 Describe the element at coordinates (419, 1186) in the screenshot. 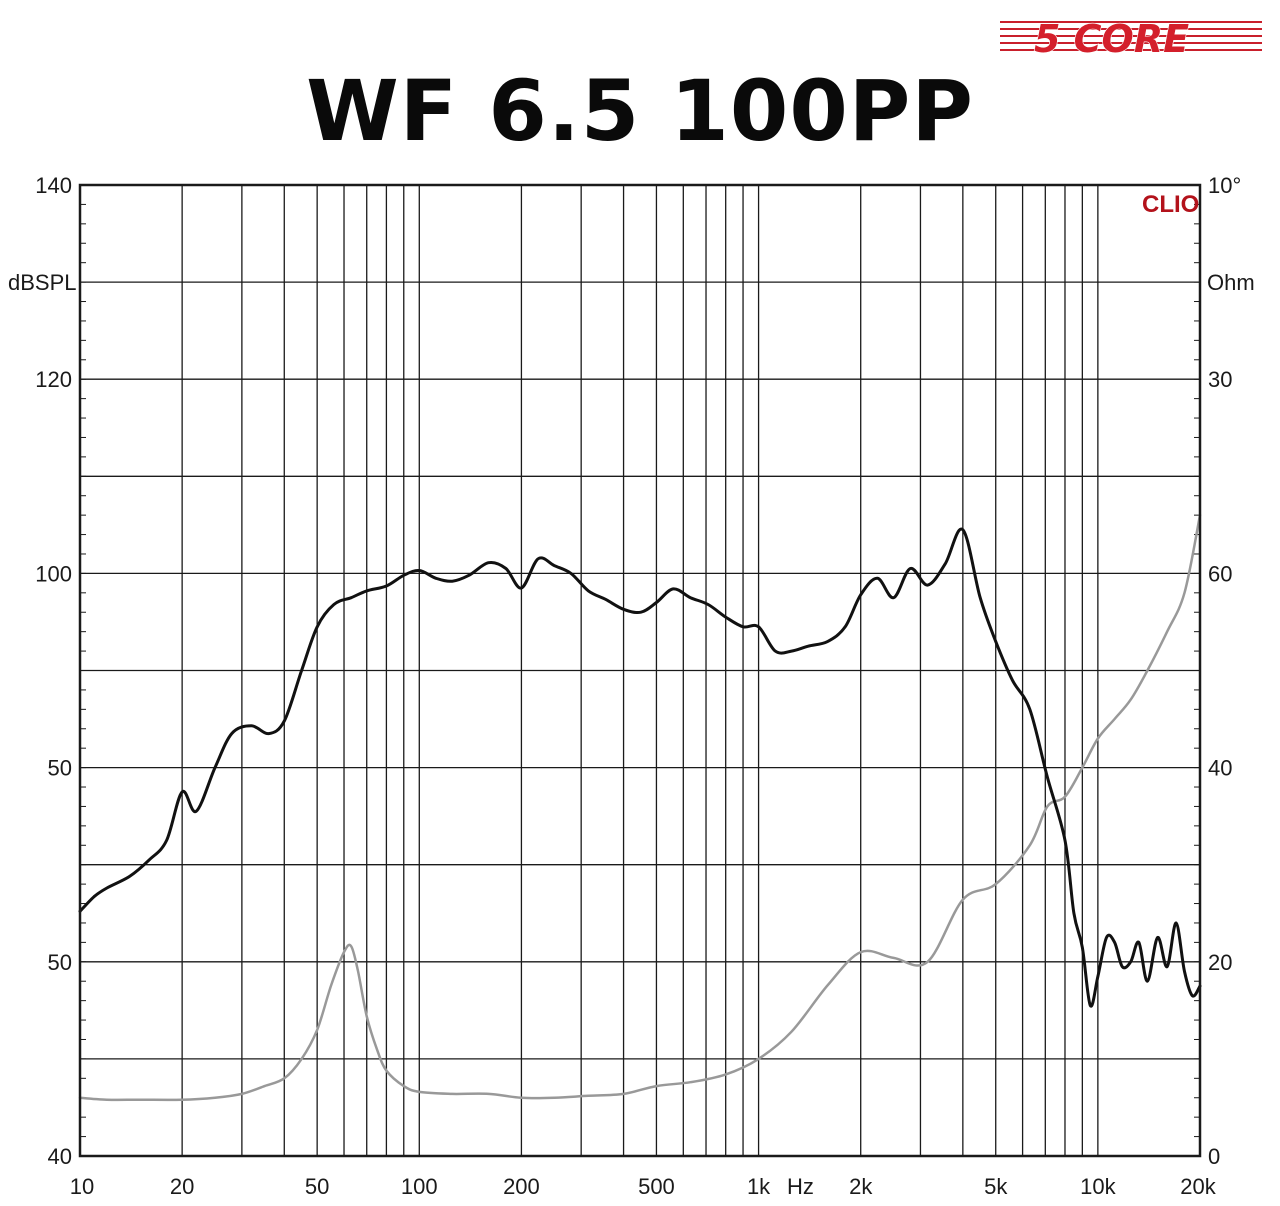

I see `x-tick-label: 100` at that location.